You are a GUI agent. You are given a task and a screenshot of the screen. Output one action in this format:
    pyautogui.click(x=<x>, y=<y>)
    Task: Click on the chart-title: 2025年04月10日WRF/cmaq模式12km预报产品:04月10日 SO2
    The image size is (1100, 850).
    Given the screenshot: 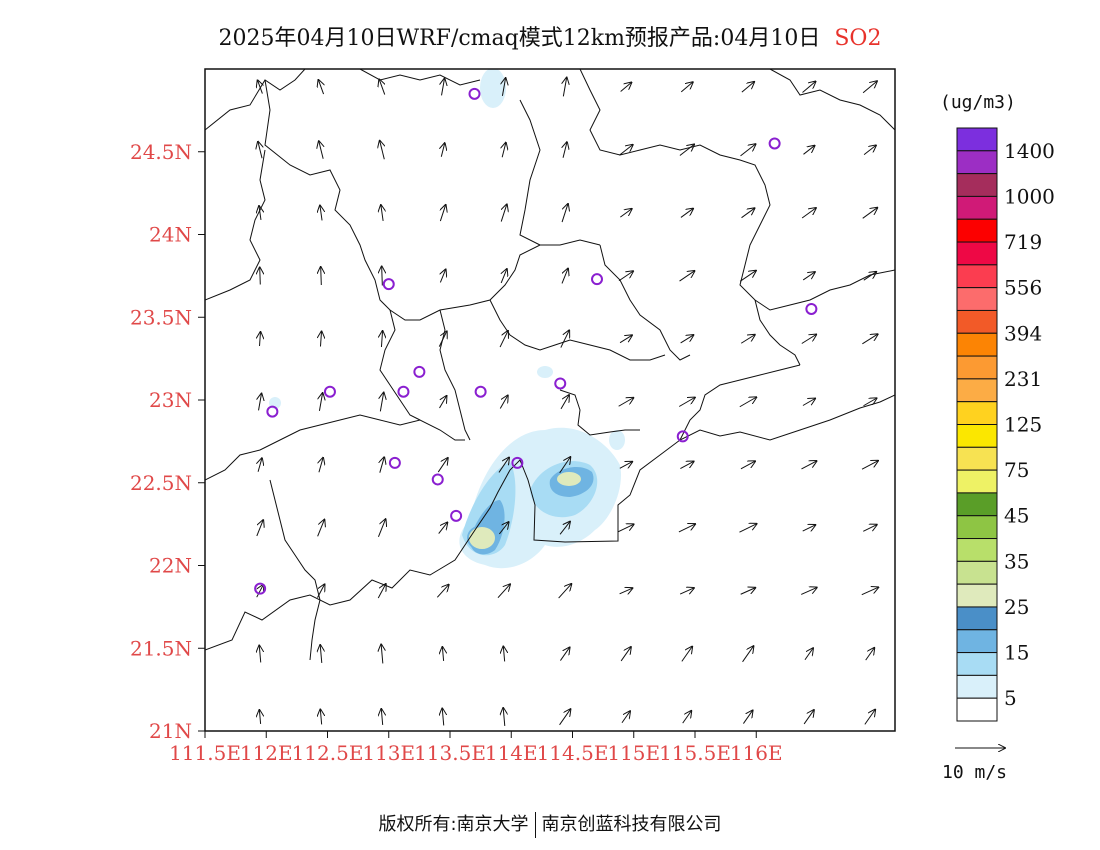 What is the action you would take?
    pyautogui.click(x=550, y=36)
    